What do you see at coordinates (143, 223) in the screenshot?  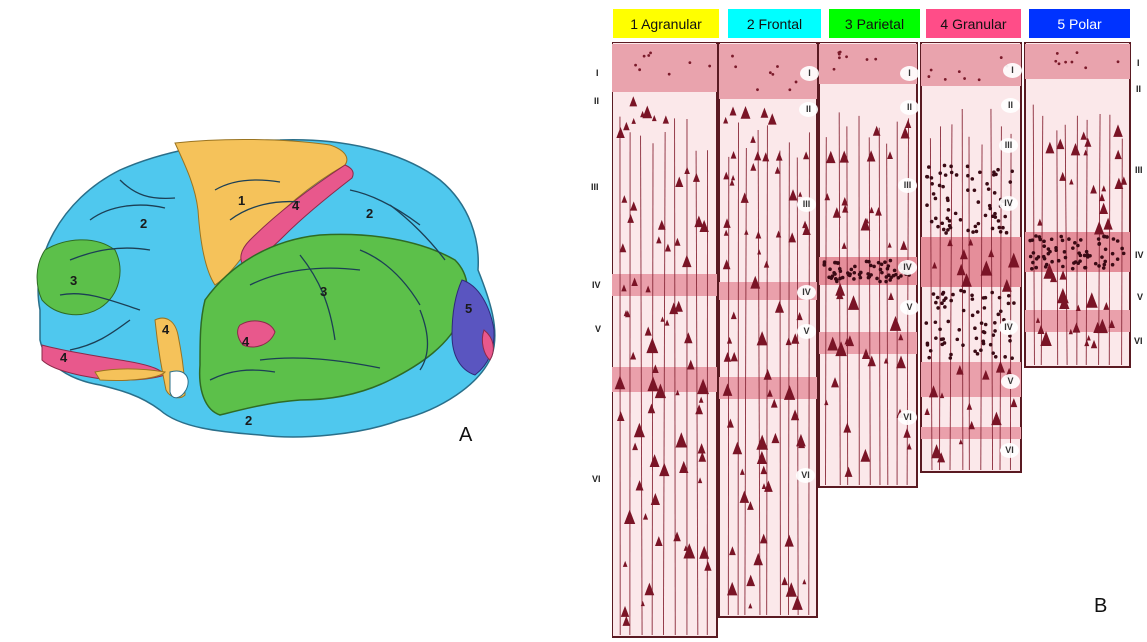 I see `brain-label: 2` at bounding box center [143, 223].